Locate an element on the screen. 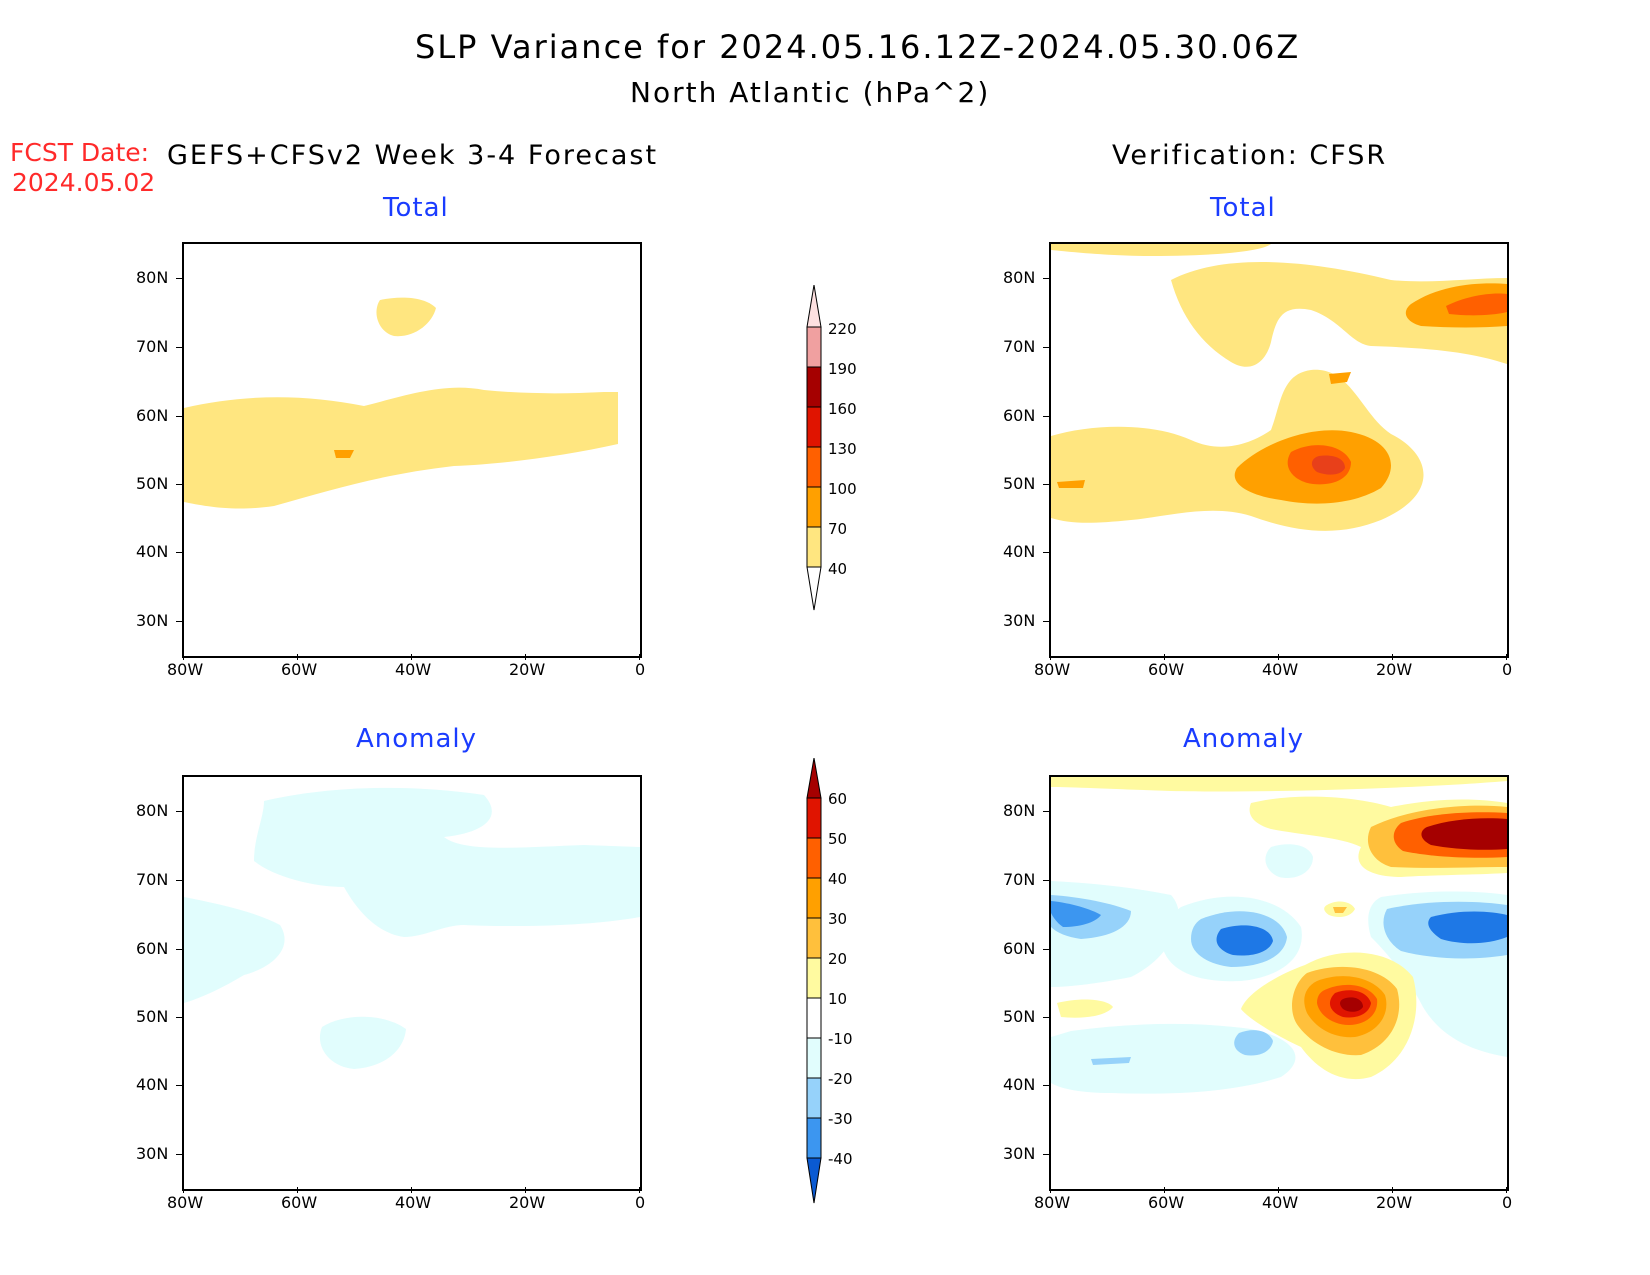 This screenshot has height=1275, width=1650. verif-anomaly-label: Anomaly is located at coordinates (1244, 739).